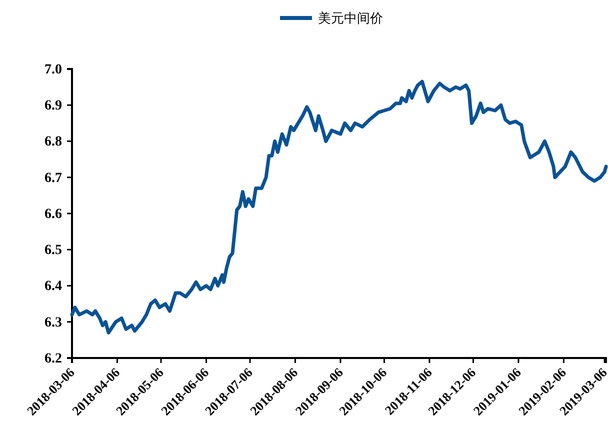  Describe the element at coordinates (53, 70) in the screenshot. I see `y-tick-label: 7.0` at that location.